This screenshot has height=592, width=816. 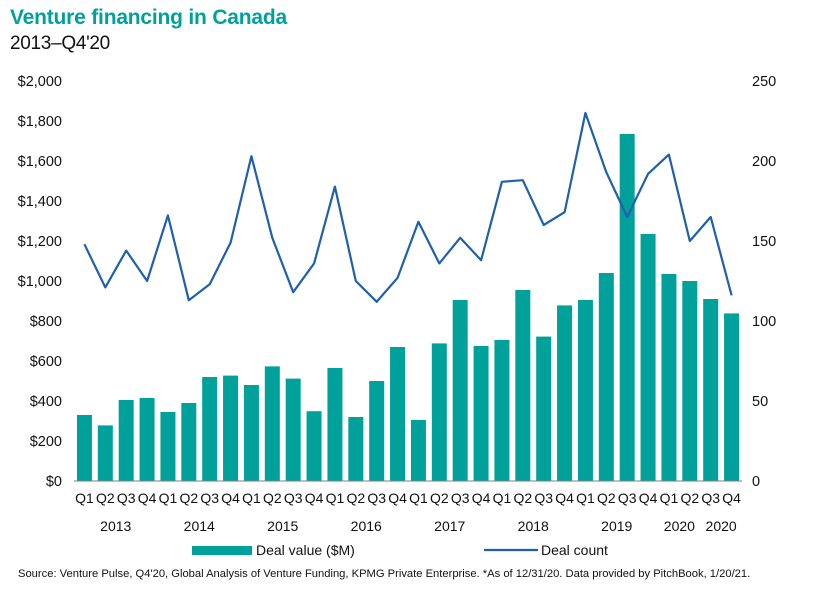 I want to click on y-left-tick-label: $1,600, so click(x=40, y=162).